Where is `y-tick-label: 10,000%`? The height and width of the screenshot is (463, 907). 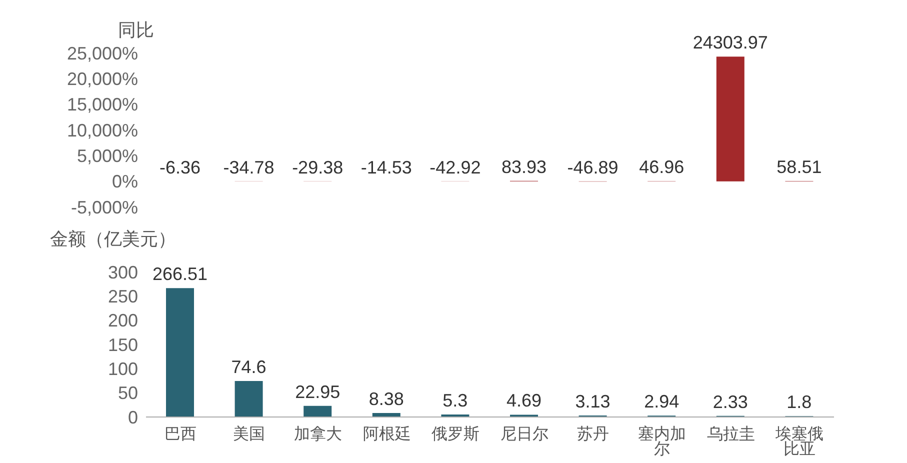 y-tick-label: 10,000% is located at coordinates (102, 130).